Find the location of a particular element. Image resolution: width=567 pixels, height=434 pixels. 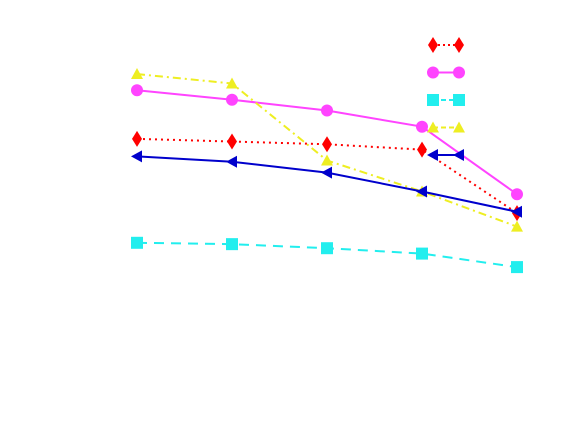

legend-entry-red is located at coordinates (446, 45).